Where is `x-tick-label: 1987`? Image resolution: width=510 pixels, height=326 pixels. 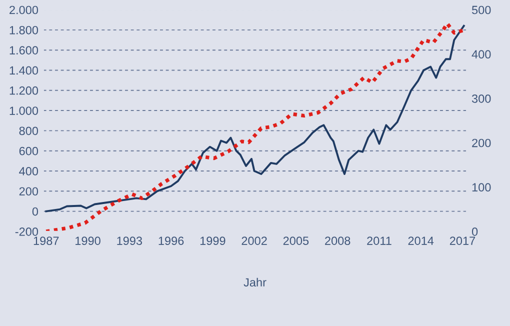
x-tick-label: 1987 is located at coordinates (46, 240).